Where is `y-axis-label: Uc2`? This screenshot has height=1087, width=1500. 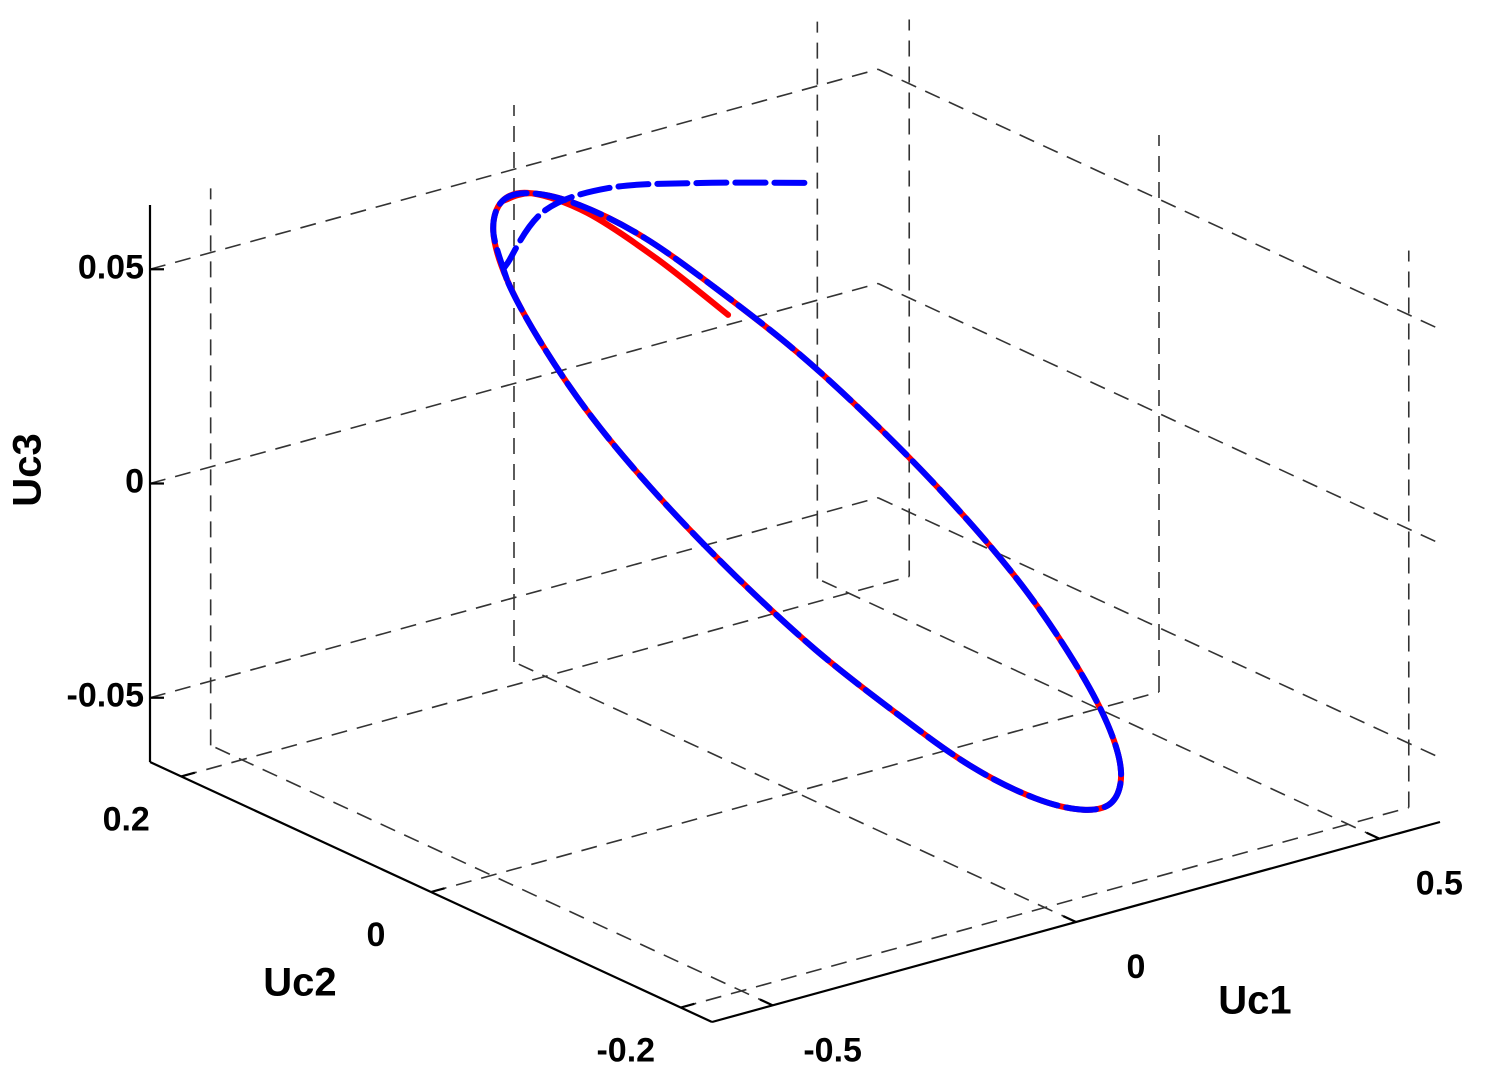
y-axis-label: Uc2 is located at coordinates (299, 983).